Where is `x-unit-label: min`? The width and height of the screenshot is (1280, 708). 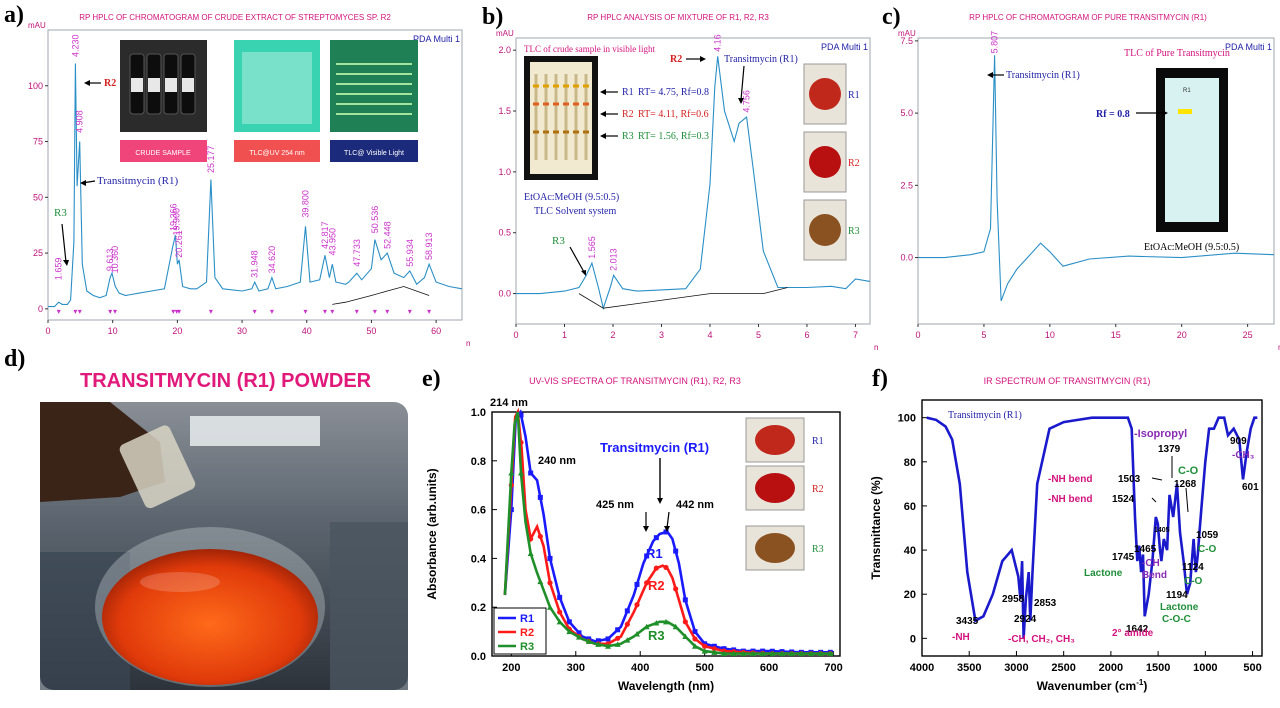
x-unit-label: min is located at coordinates (876, 346).